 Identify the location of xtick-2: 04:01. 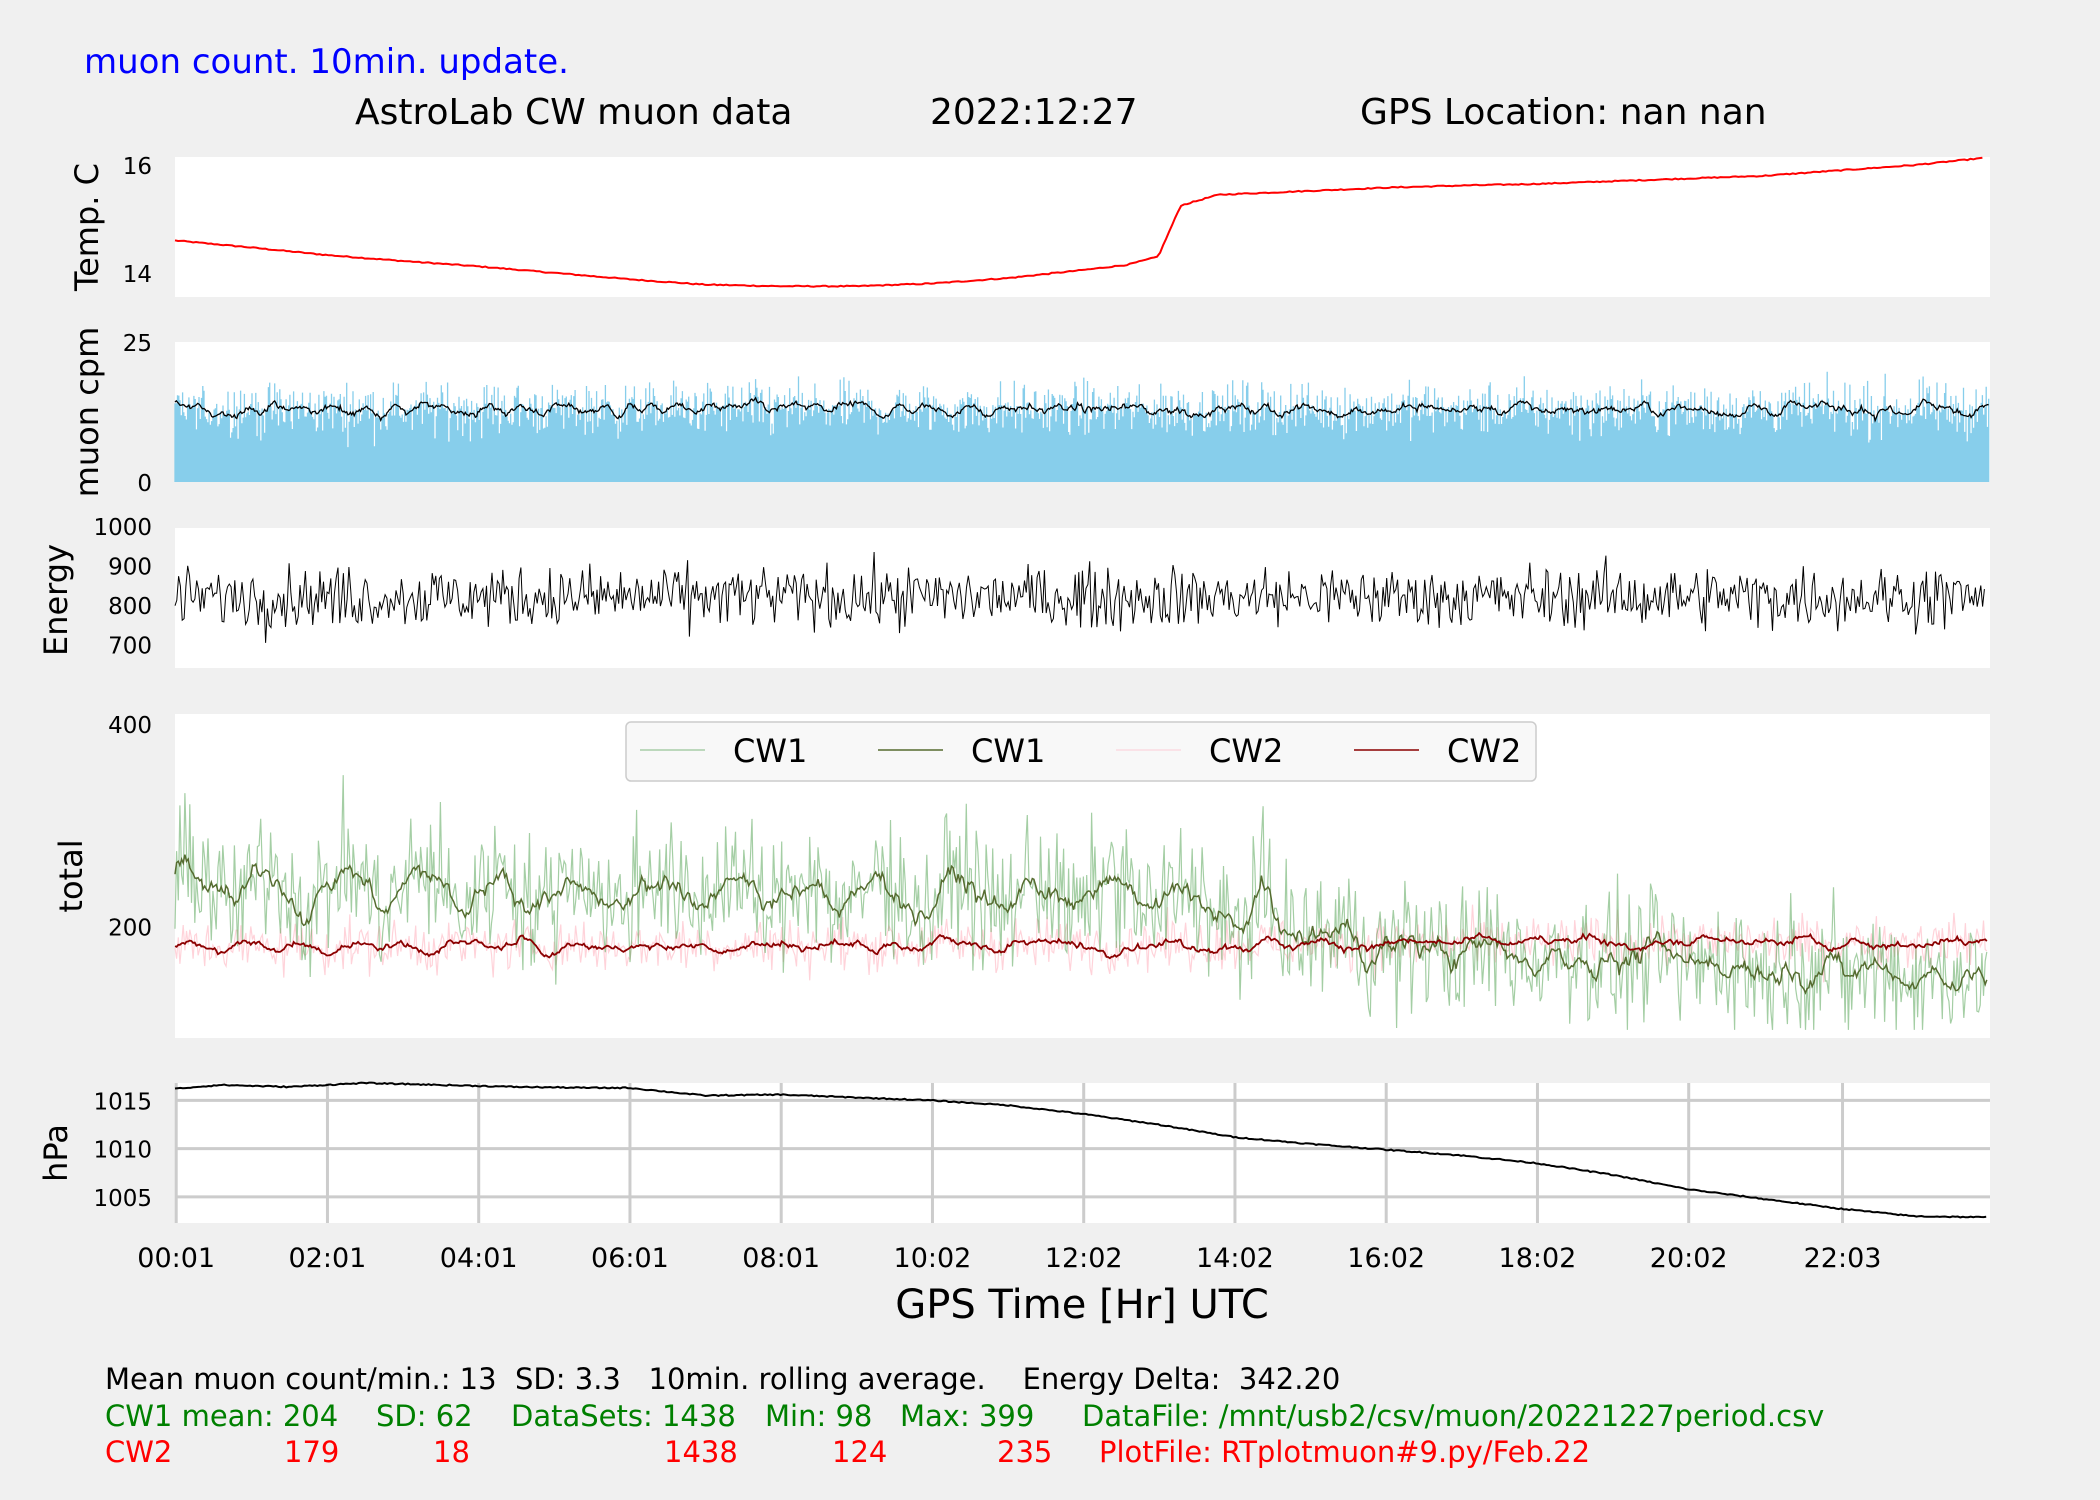
(479, 1258).